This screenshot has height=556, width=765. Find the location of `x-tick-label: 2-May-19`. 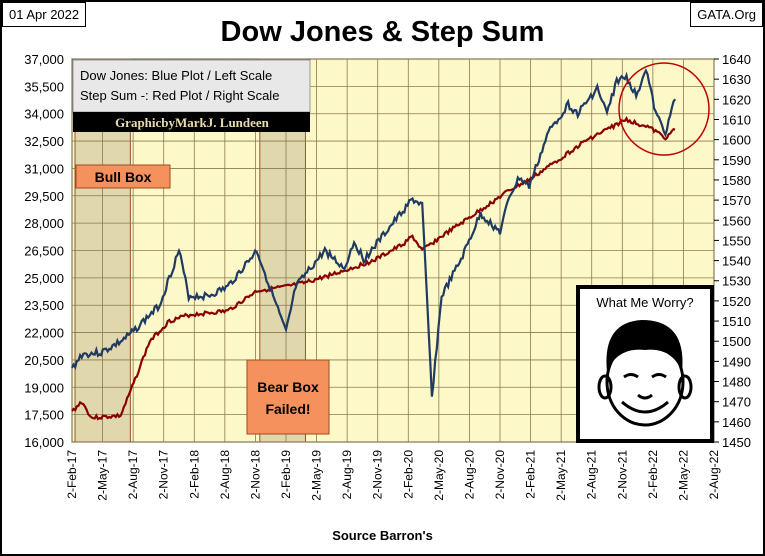

x-tick-label: 2-May-19 is located at coordinates (317, 475).